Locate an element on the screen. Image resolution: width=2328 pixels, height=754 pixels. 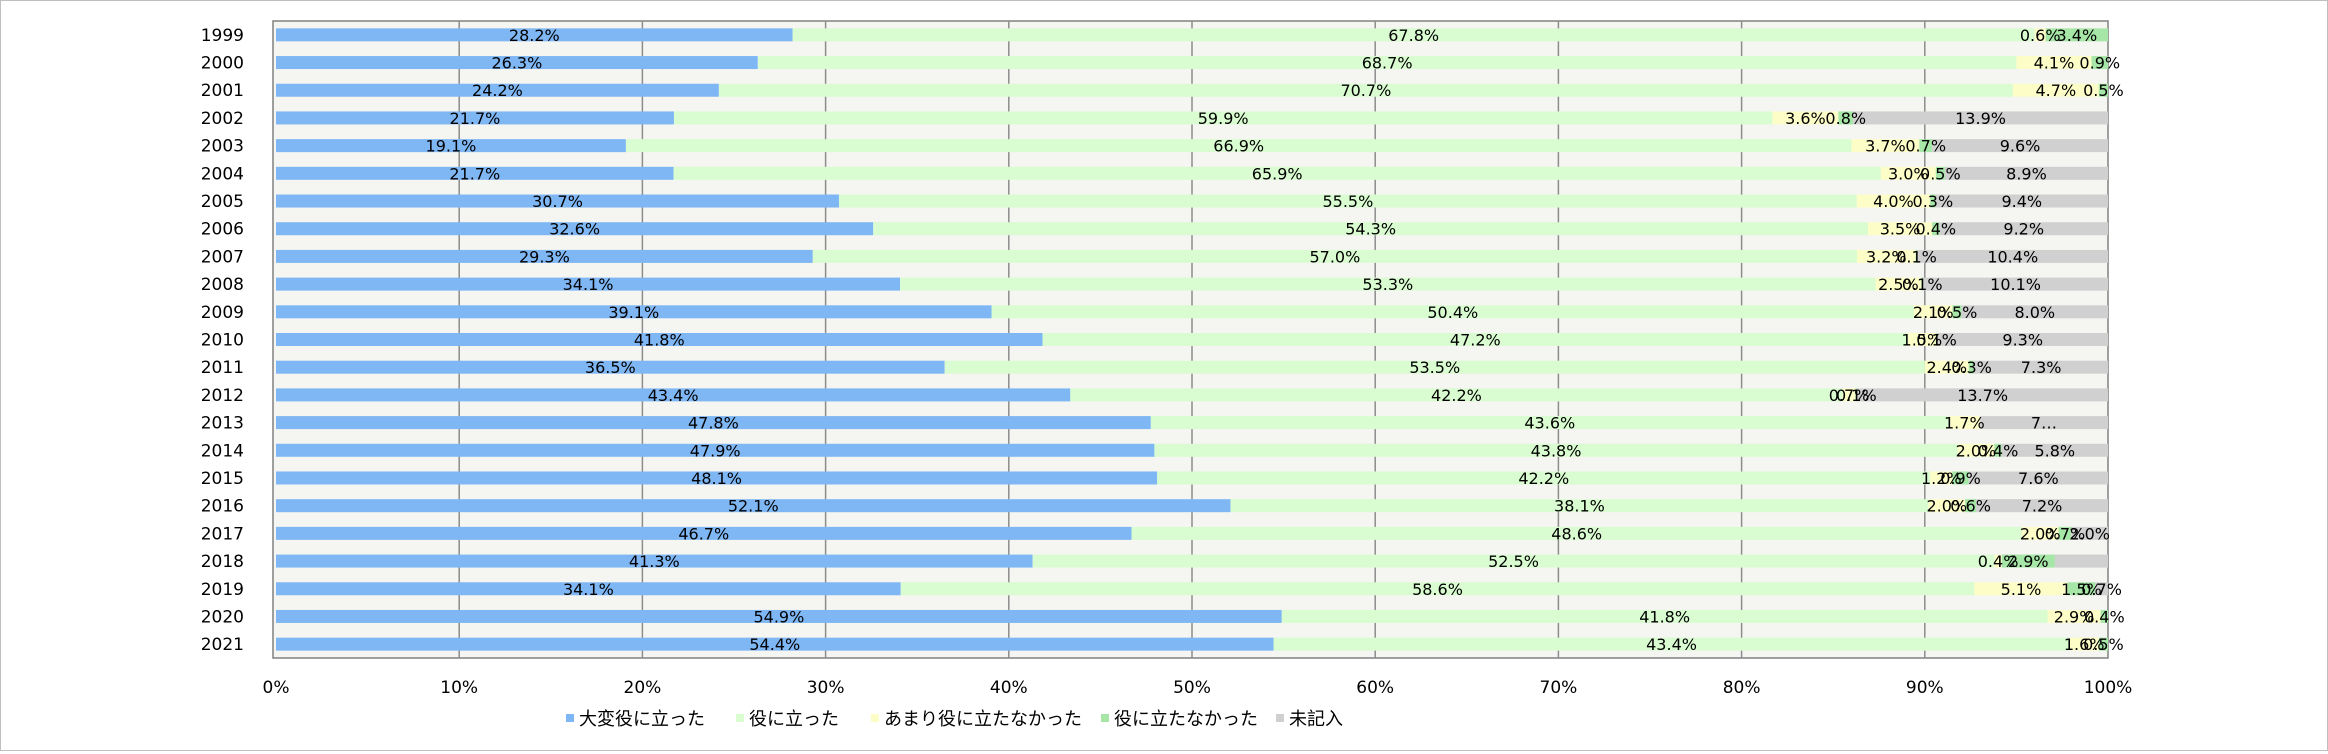
x-tick-label: 80% is located at coordinates (1742, 688).